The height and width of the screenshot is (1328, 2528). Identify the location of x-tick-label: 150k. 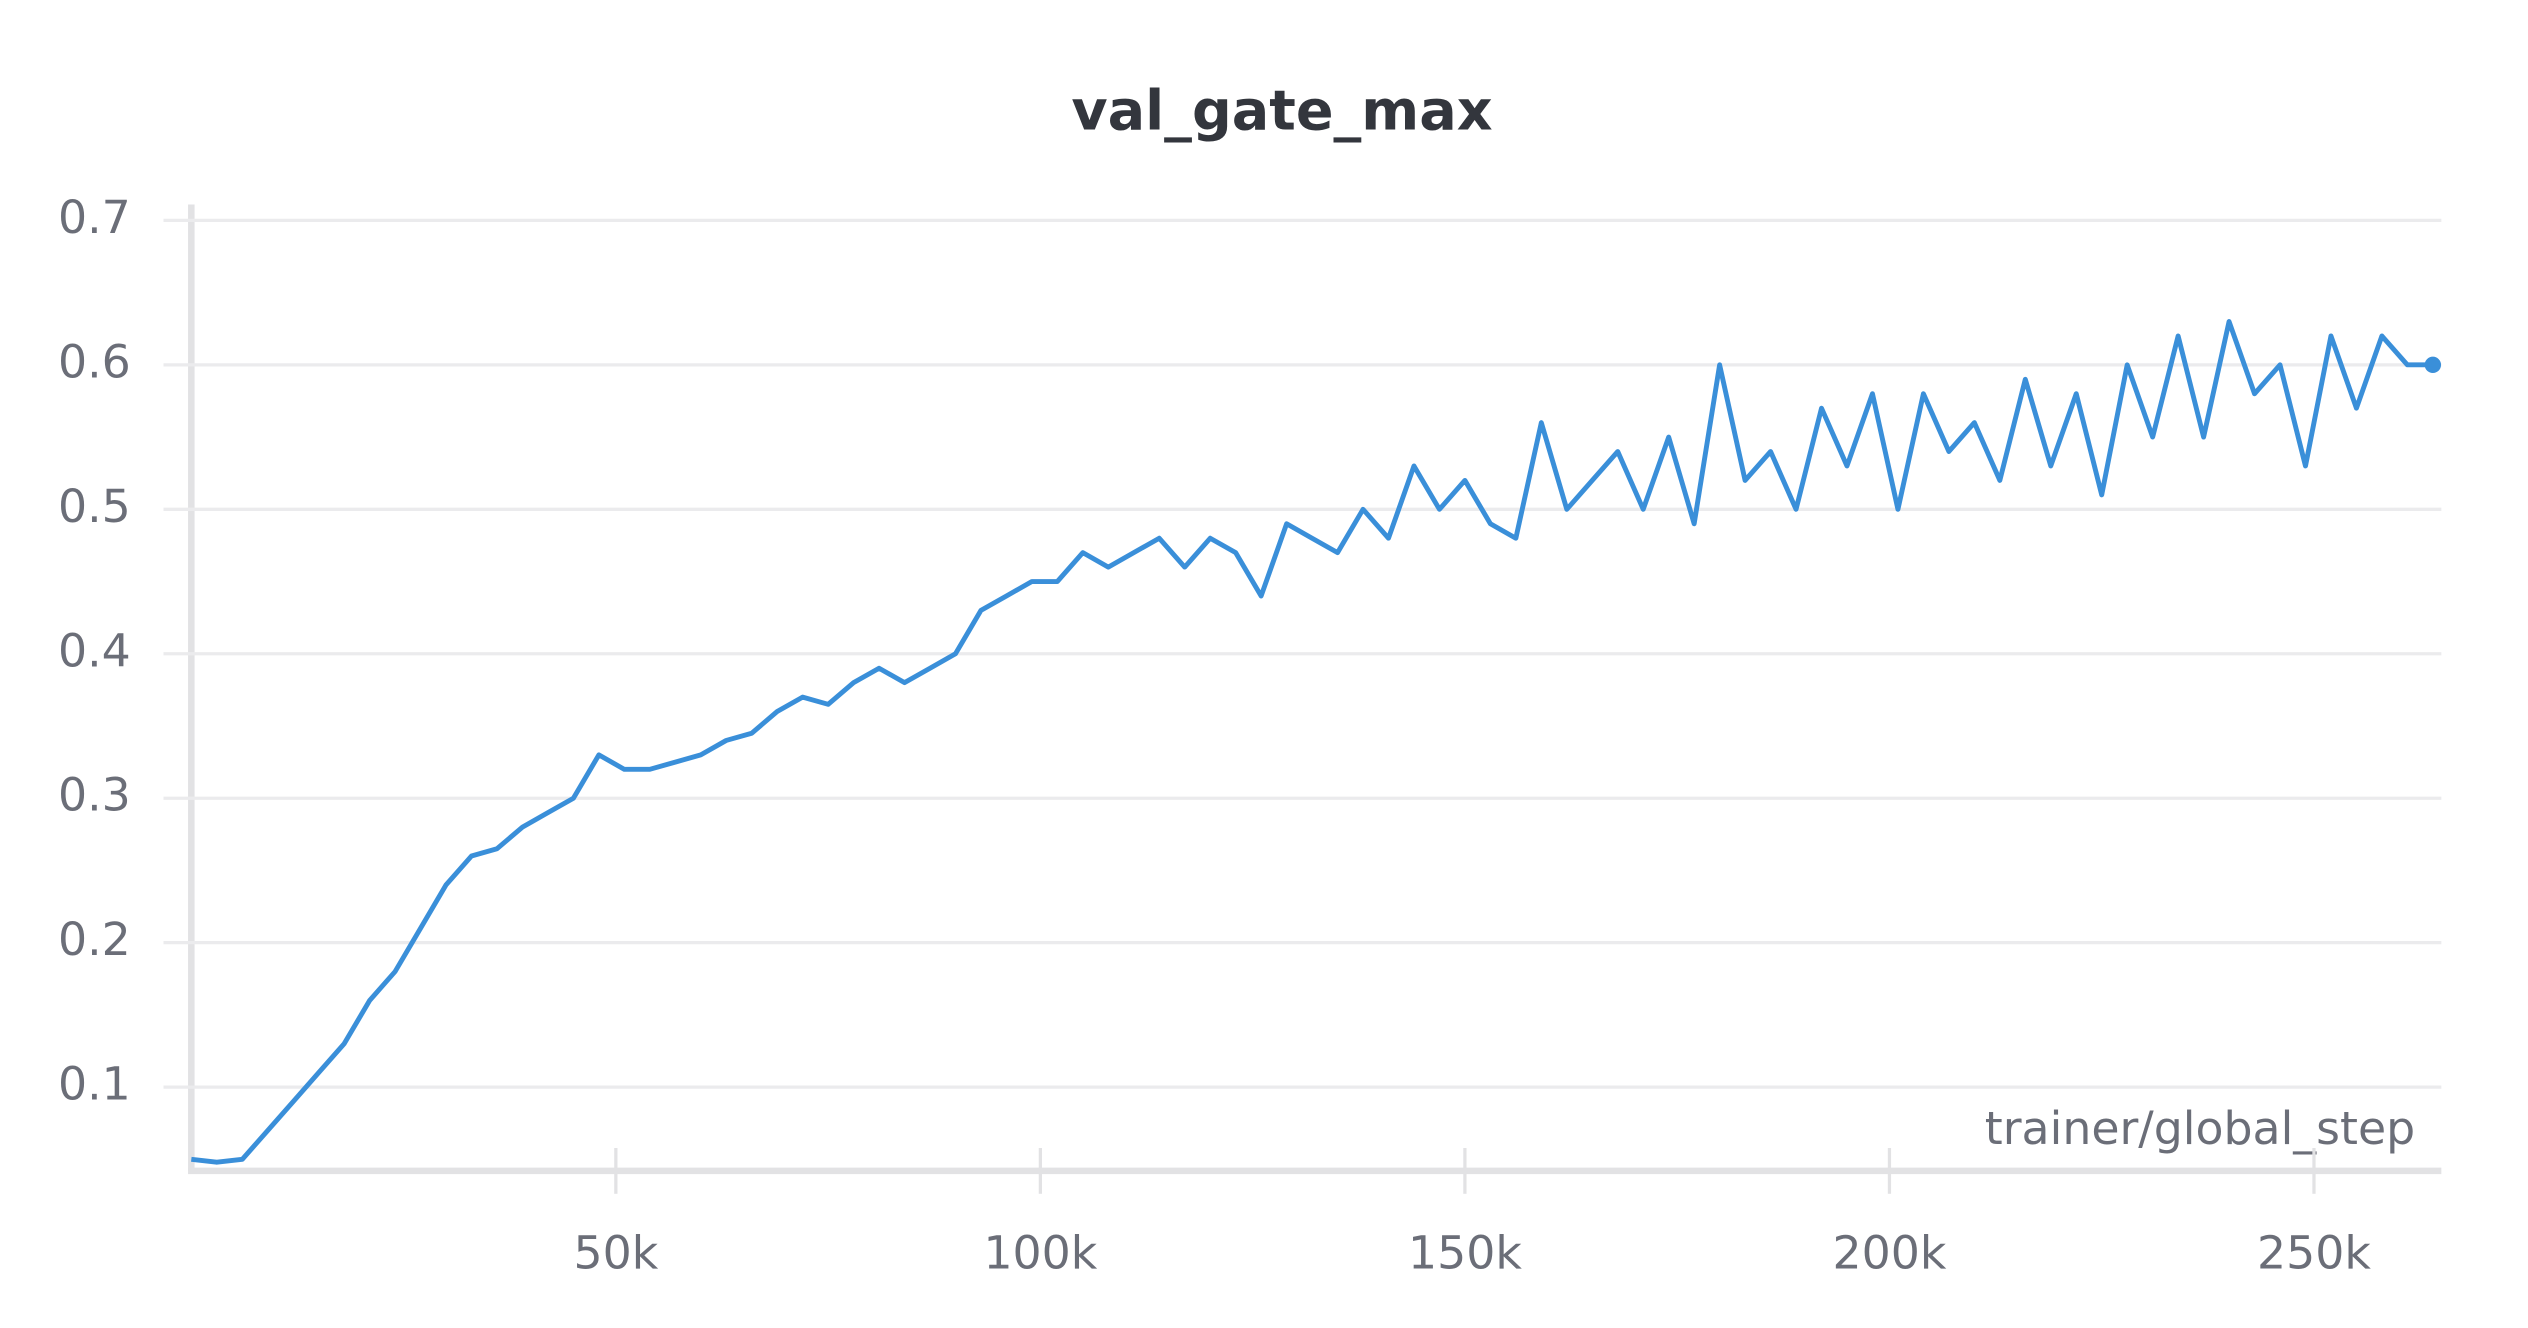
(1465, 1252).